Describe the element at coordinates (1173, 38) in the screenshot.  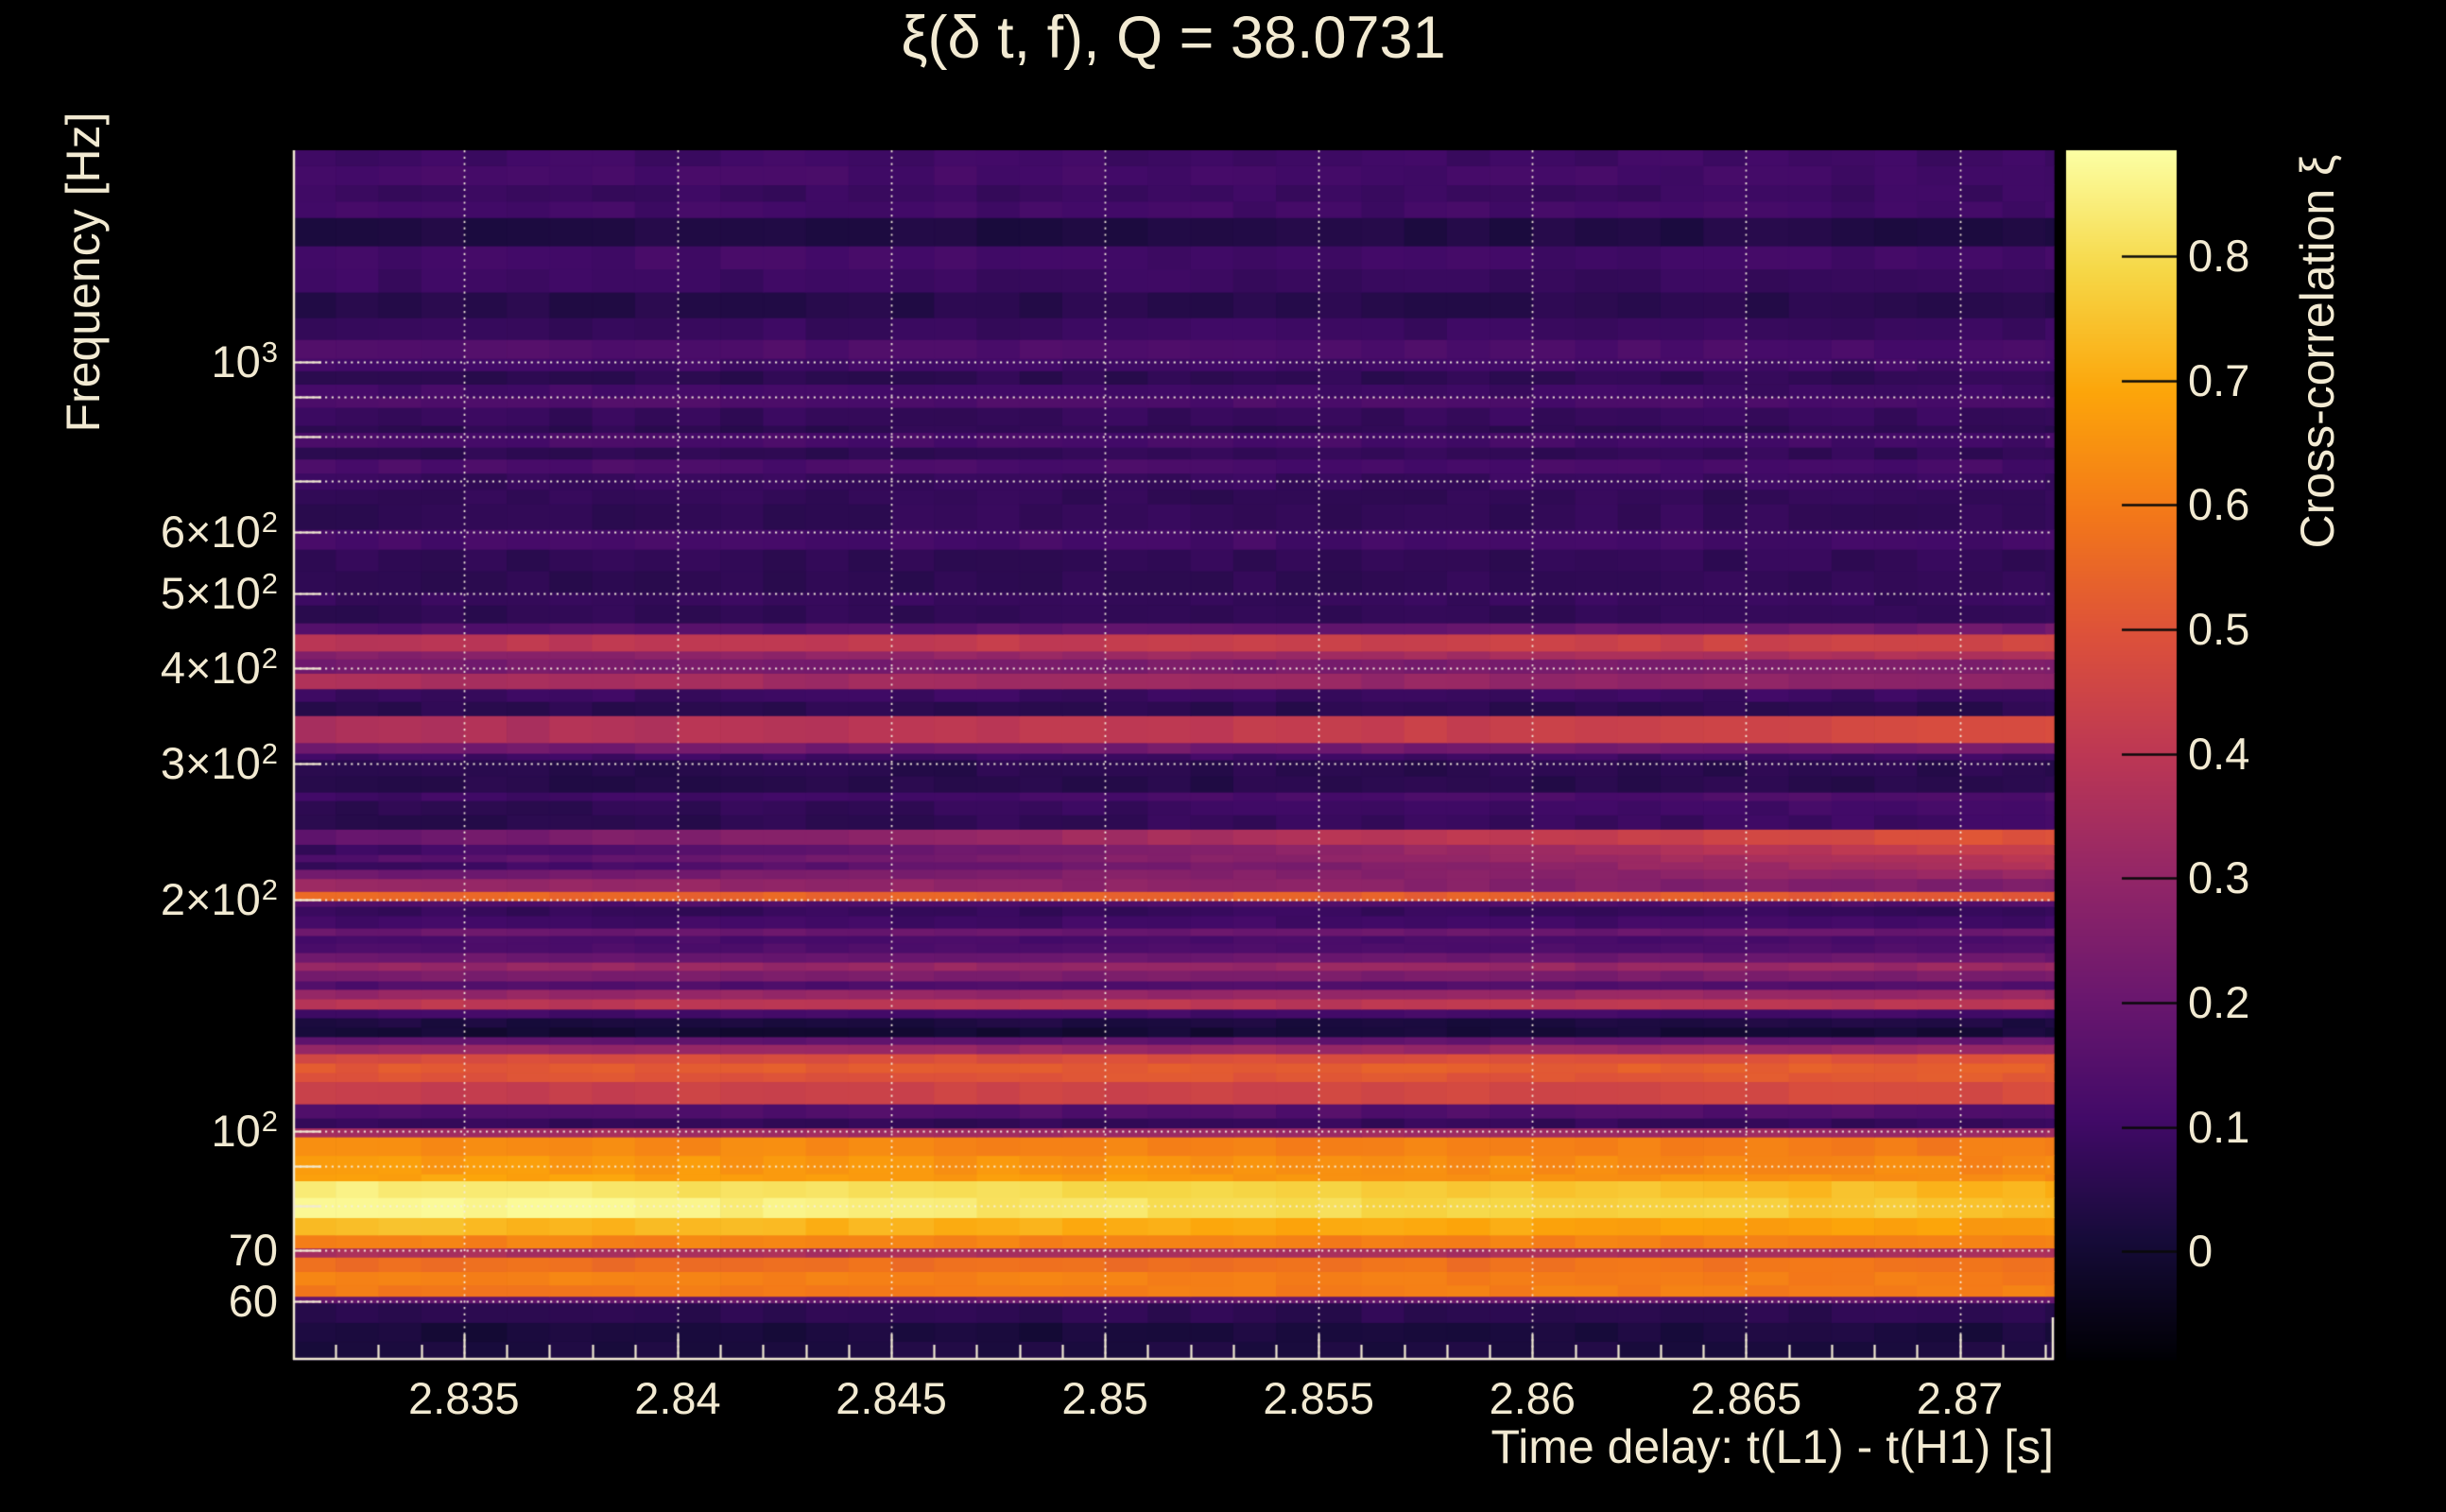
I see `plot-title: ξ(δ t, f), Q = 38.0731` at that location.